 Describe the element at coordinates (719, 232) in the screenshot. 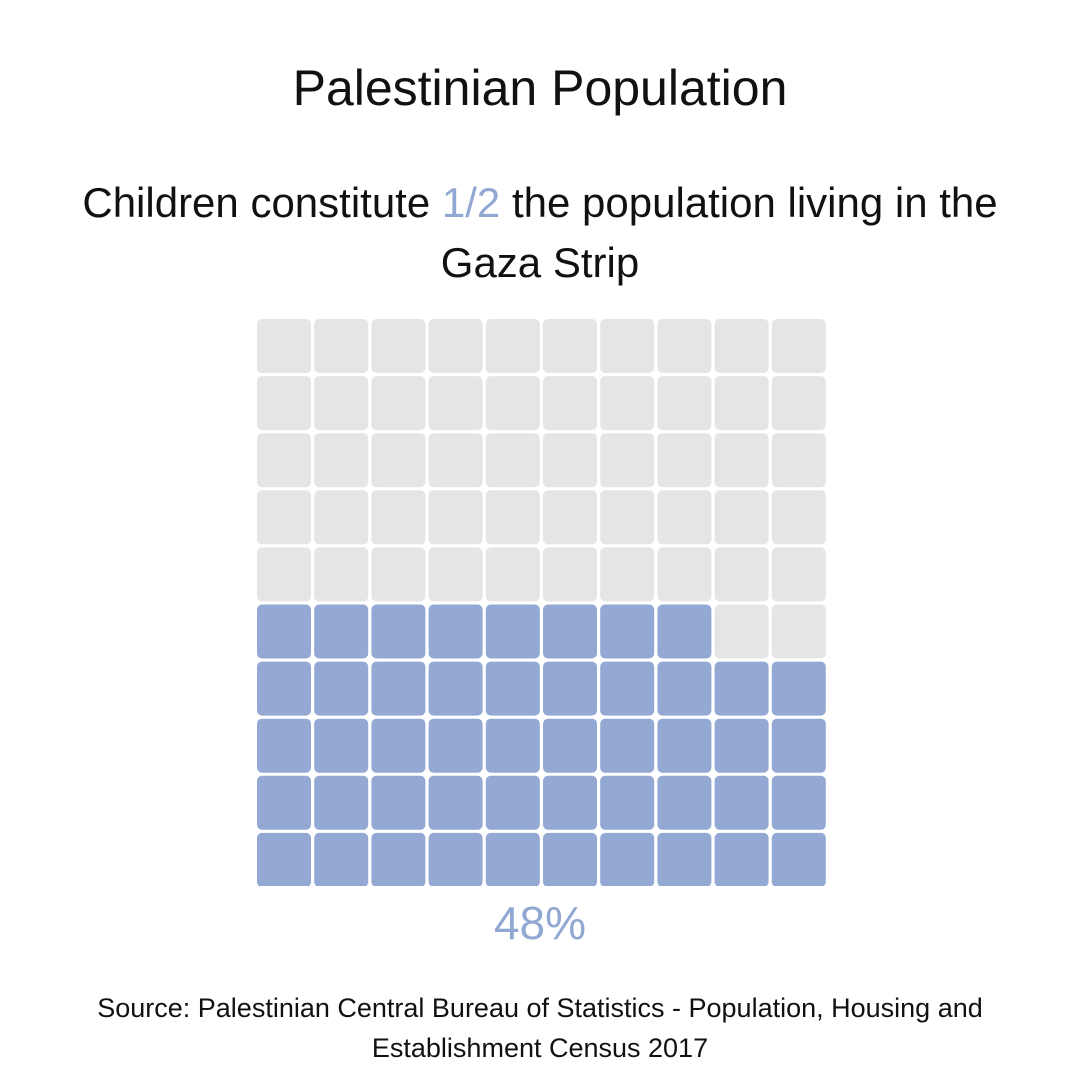

I see `subtitle-text-after: the population living in the Gaza Strip` at that location.